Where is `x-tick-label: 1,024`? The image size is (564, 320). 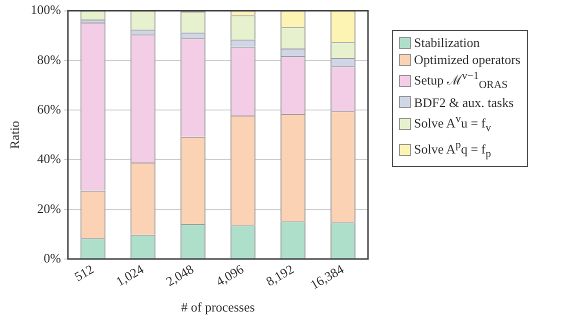
x-tick-label: 1,024 is located at coordinates (130, 275).